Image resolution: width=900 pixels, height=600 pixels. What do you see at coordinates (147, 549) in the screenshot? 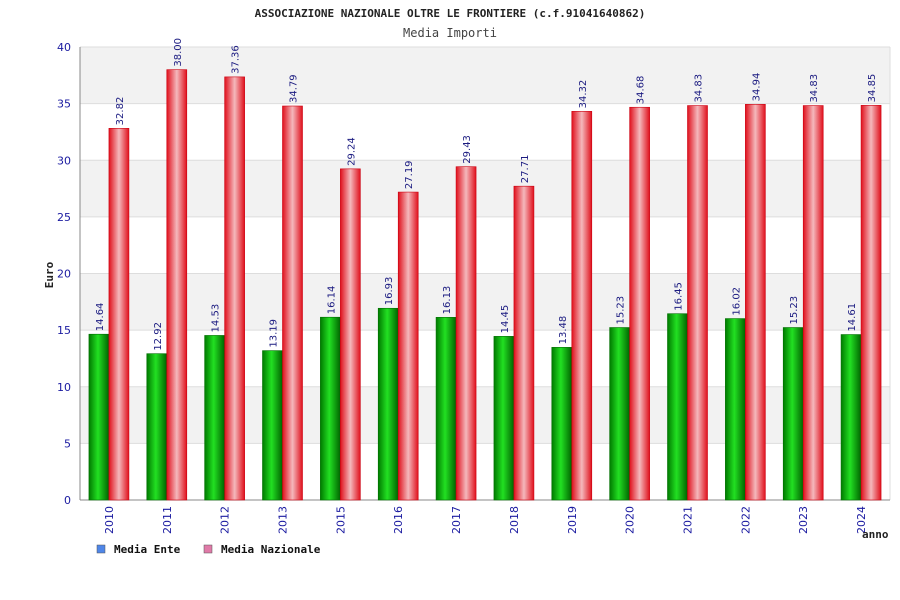
I see `legend-label-media-ente: Media Ente` at bounding box center [147, 549].